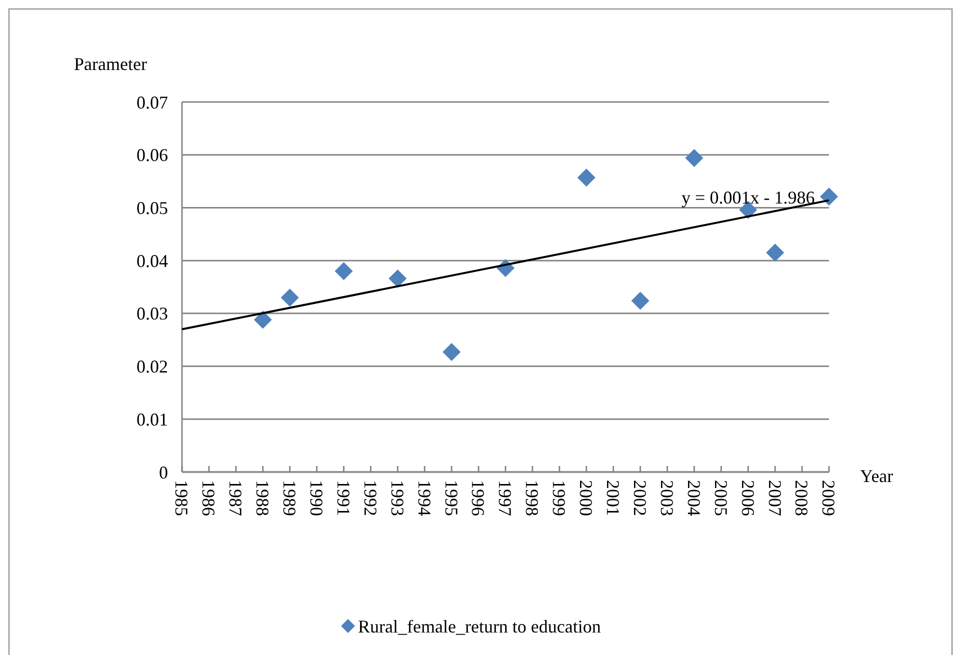 The height and width of the screenshot is (655, 953). What do you see at coordinates (613, 498) in the screenshot?
I see `x-tick-label: 2001` at bounding box center [613, 498].